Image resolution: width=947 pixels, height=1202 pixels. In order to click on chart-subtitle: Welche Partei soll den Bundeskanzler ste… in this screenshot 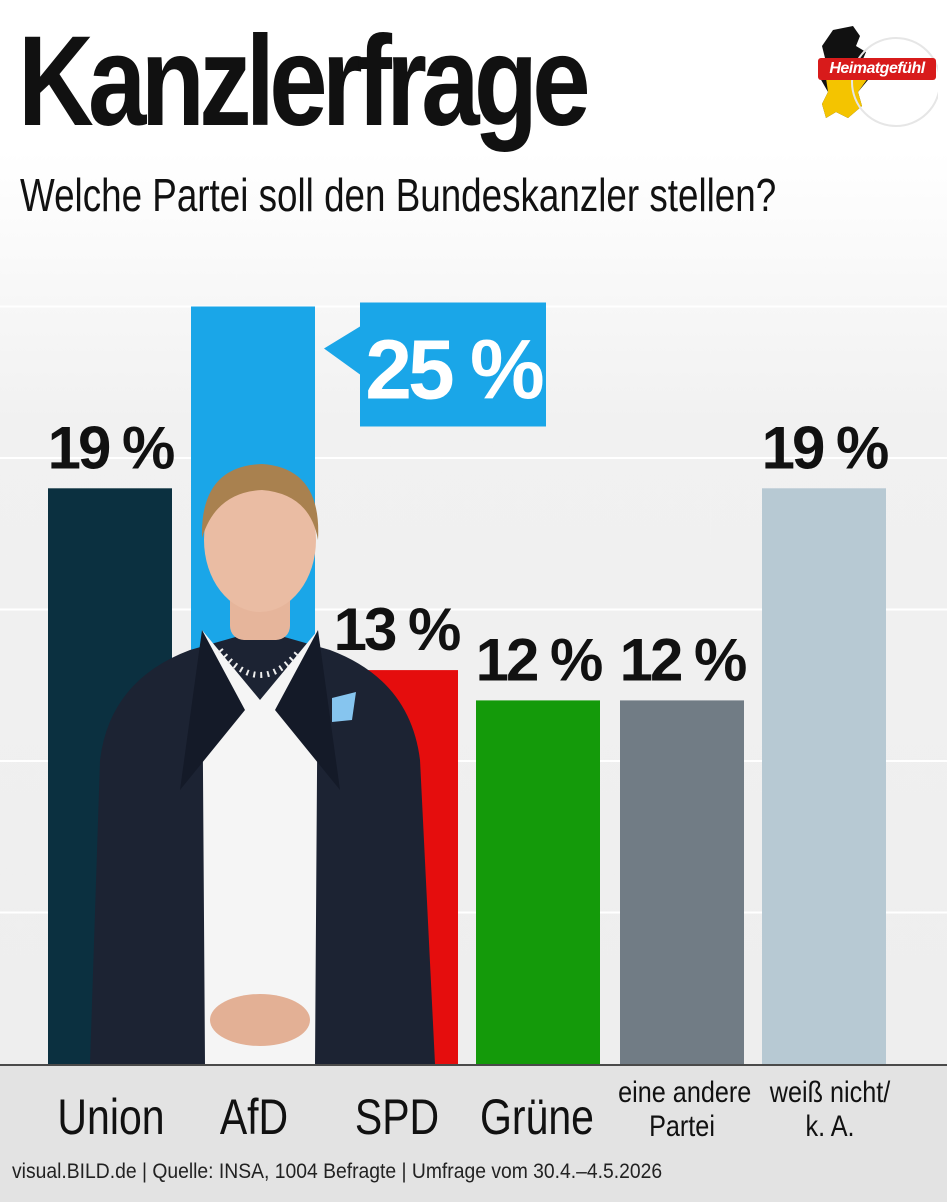, I will do `click(398, 195)`.